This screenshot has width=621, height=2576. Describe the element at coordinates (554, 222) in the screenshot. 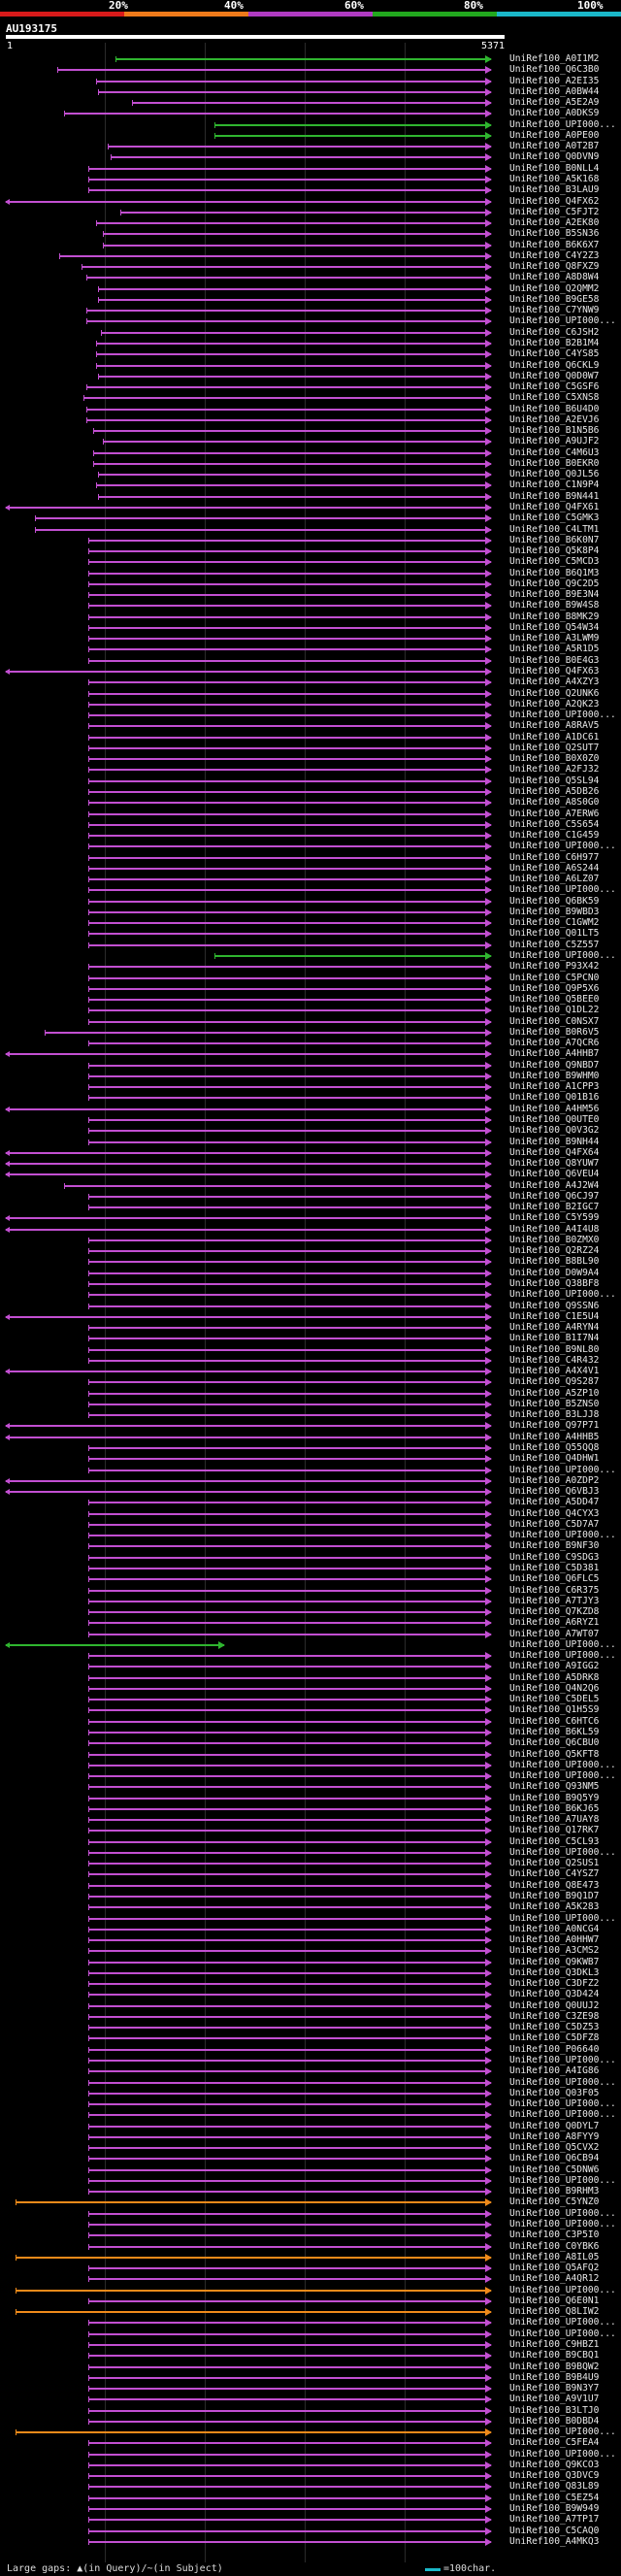

I see `hit-label: UniRef100_A2EK80` at that location.